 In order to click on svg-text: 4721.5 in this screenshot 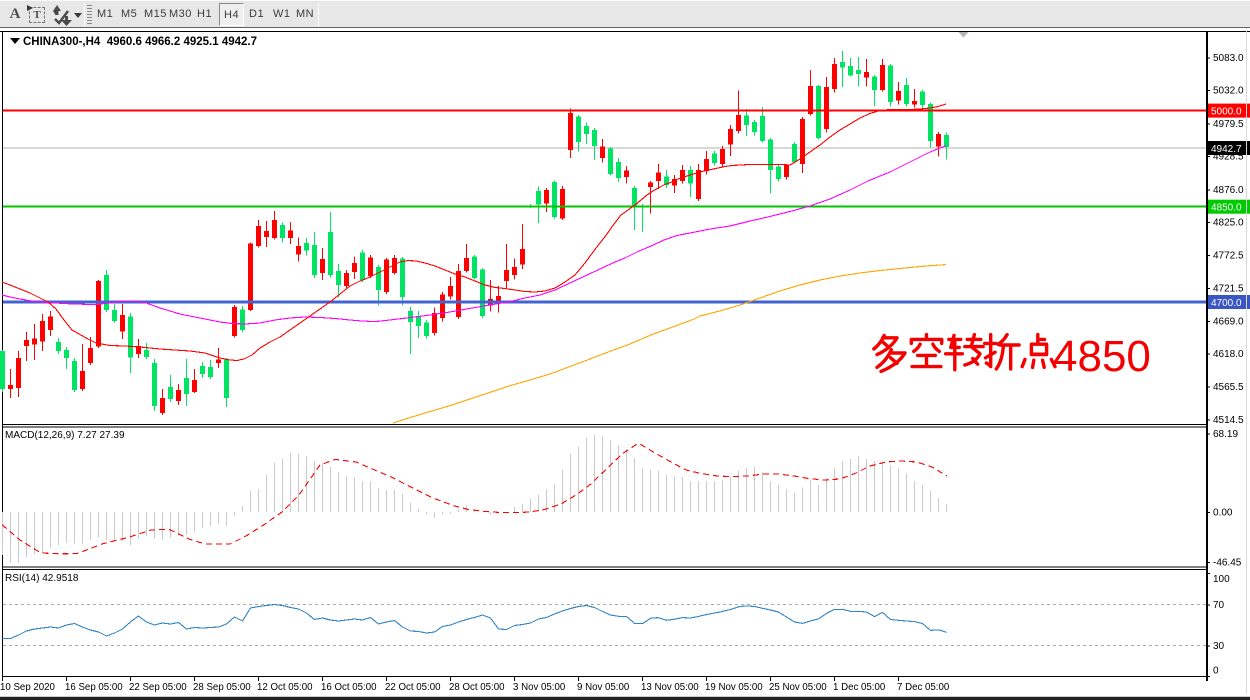, I will do `click(1228, 289)`.